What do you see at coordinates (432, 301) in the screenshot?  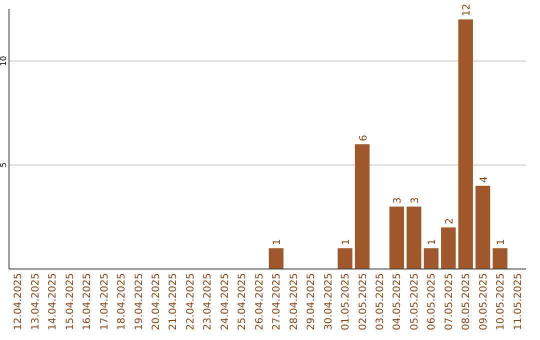 I see `x-tick-label: 06.05.2025` at bounding box center [432, 301].